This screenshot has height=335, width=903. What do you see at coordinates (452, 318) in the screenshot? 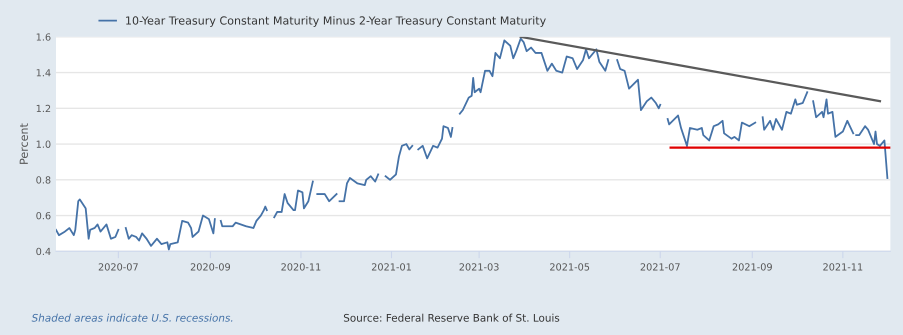
I see `source-note: Source: Federal Reserve Bank of St. Louis` at bounding box center [452, 318].